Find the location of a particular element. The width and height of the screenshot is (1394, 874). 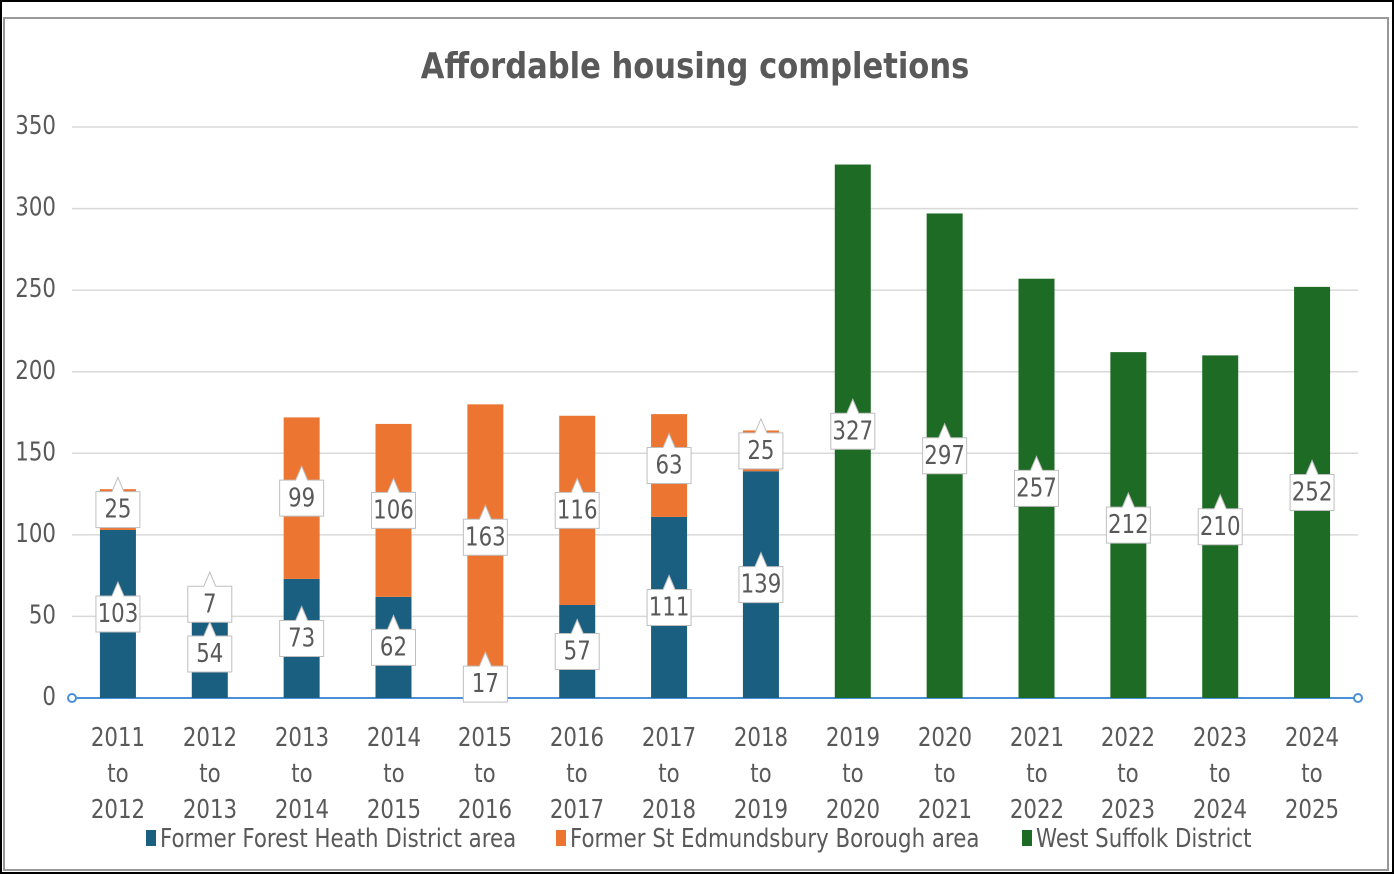

data-label: 257 is located at coordinates (1036, 487).